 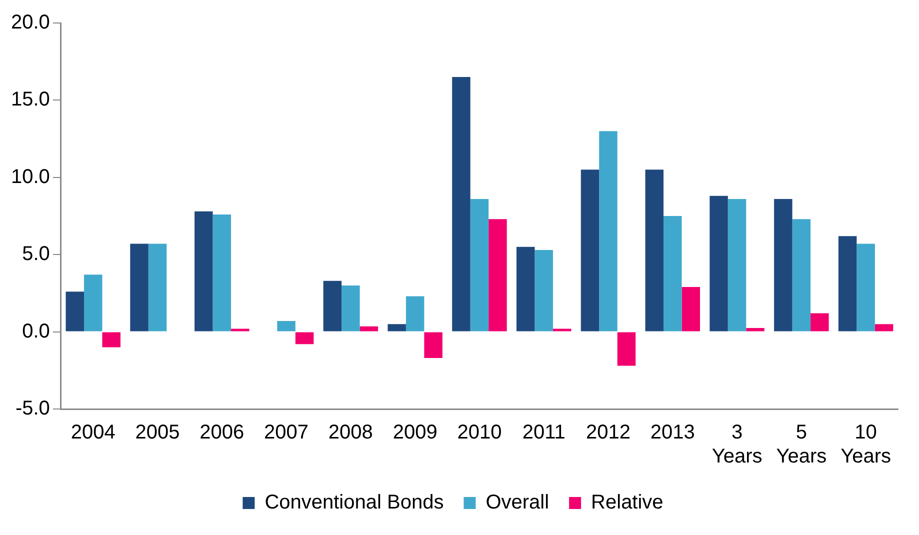 I want to click on x-tick-label: 3 Years, so click(x=737, y=445).